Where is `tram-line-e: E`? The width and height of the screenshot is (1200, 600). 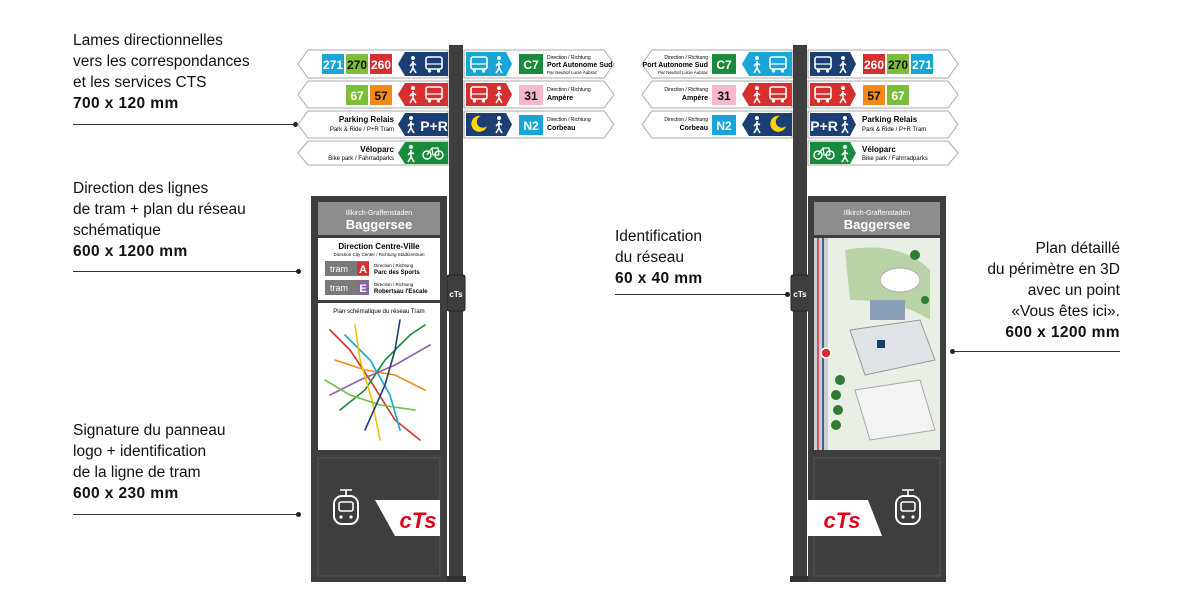 tram-line-e: E is located at coordinates (362, 289).